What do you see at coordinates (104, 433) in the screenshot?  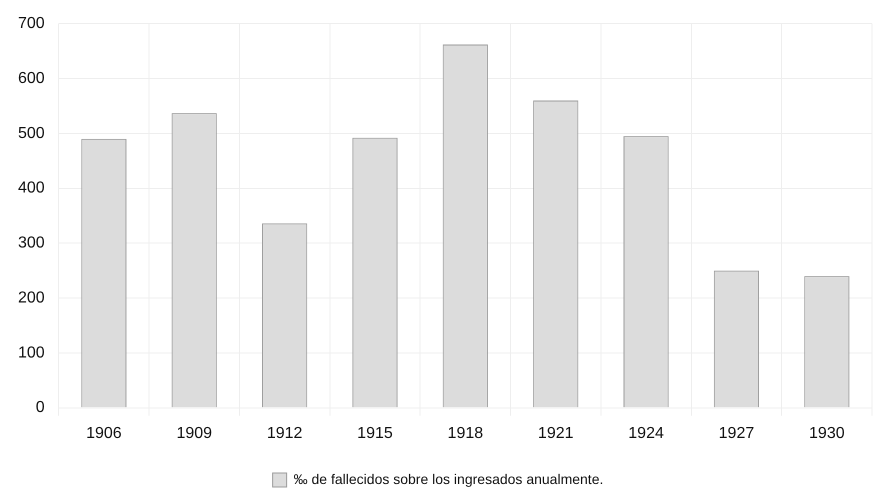 I see `x-tick-label: 1906` at bounding box center [104, 433].